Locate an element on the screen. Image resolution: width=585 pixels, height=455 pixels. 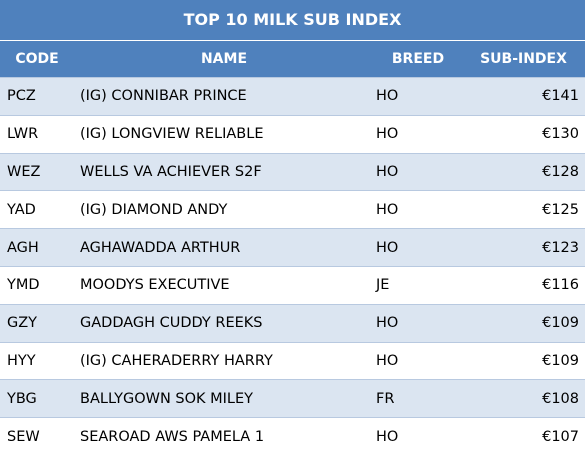
cell-code: YBG is located at coordinates (22, 398).